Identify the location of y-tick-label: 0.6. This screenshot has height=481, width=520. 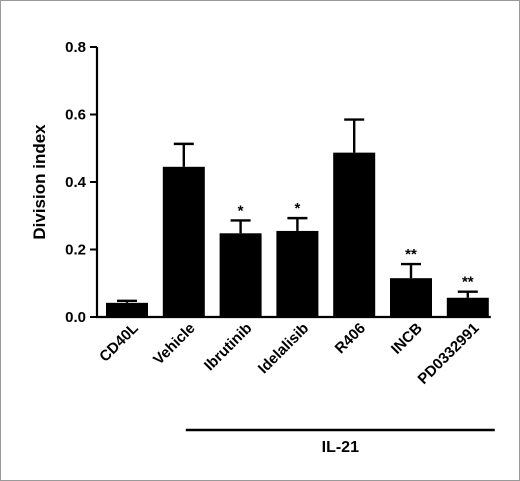
(75, 115).